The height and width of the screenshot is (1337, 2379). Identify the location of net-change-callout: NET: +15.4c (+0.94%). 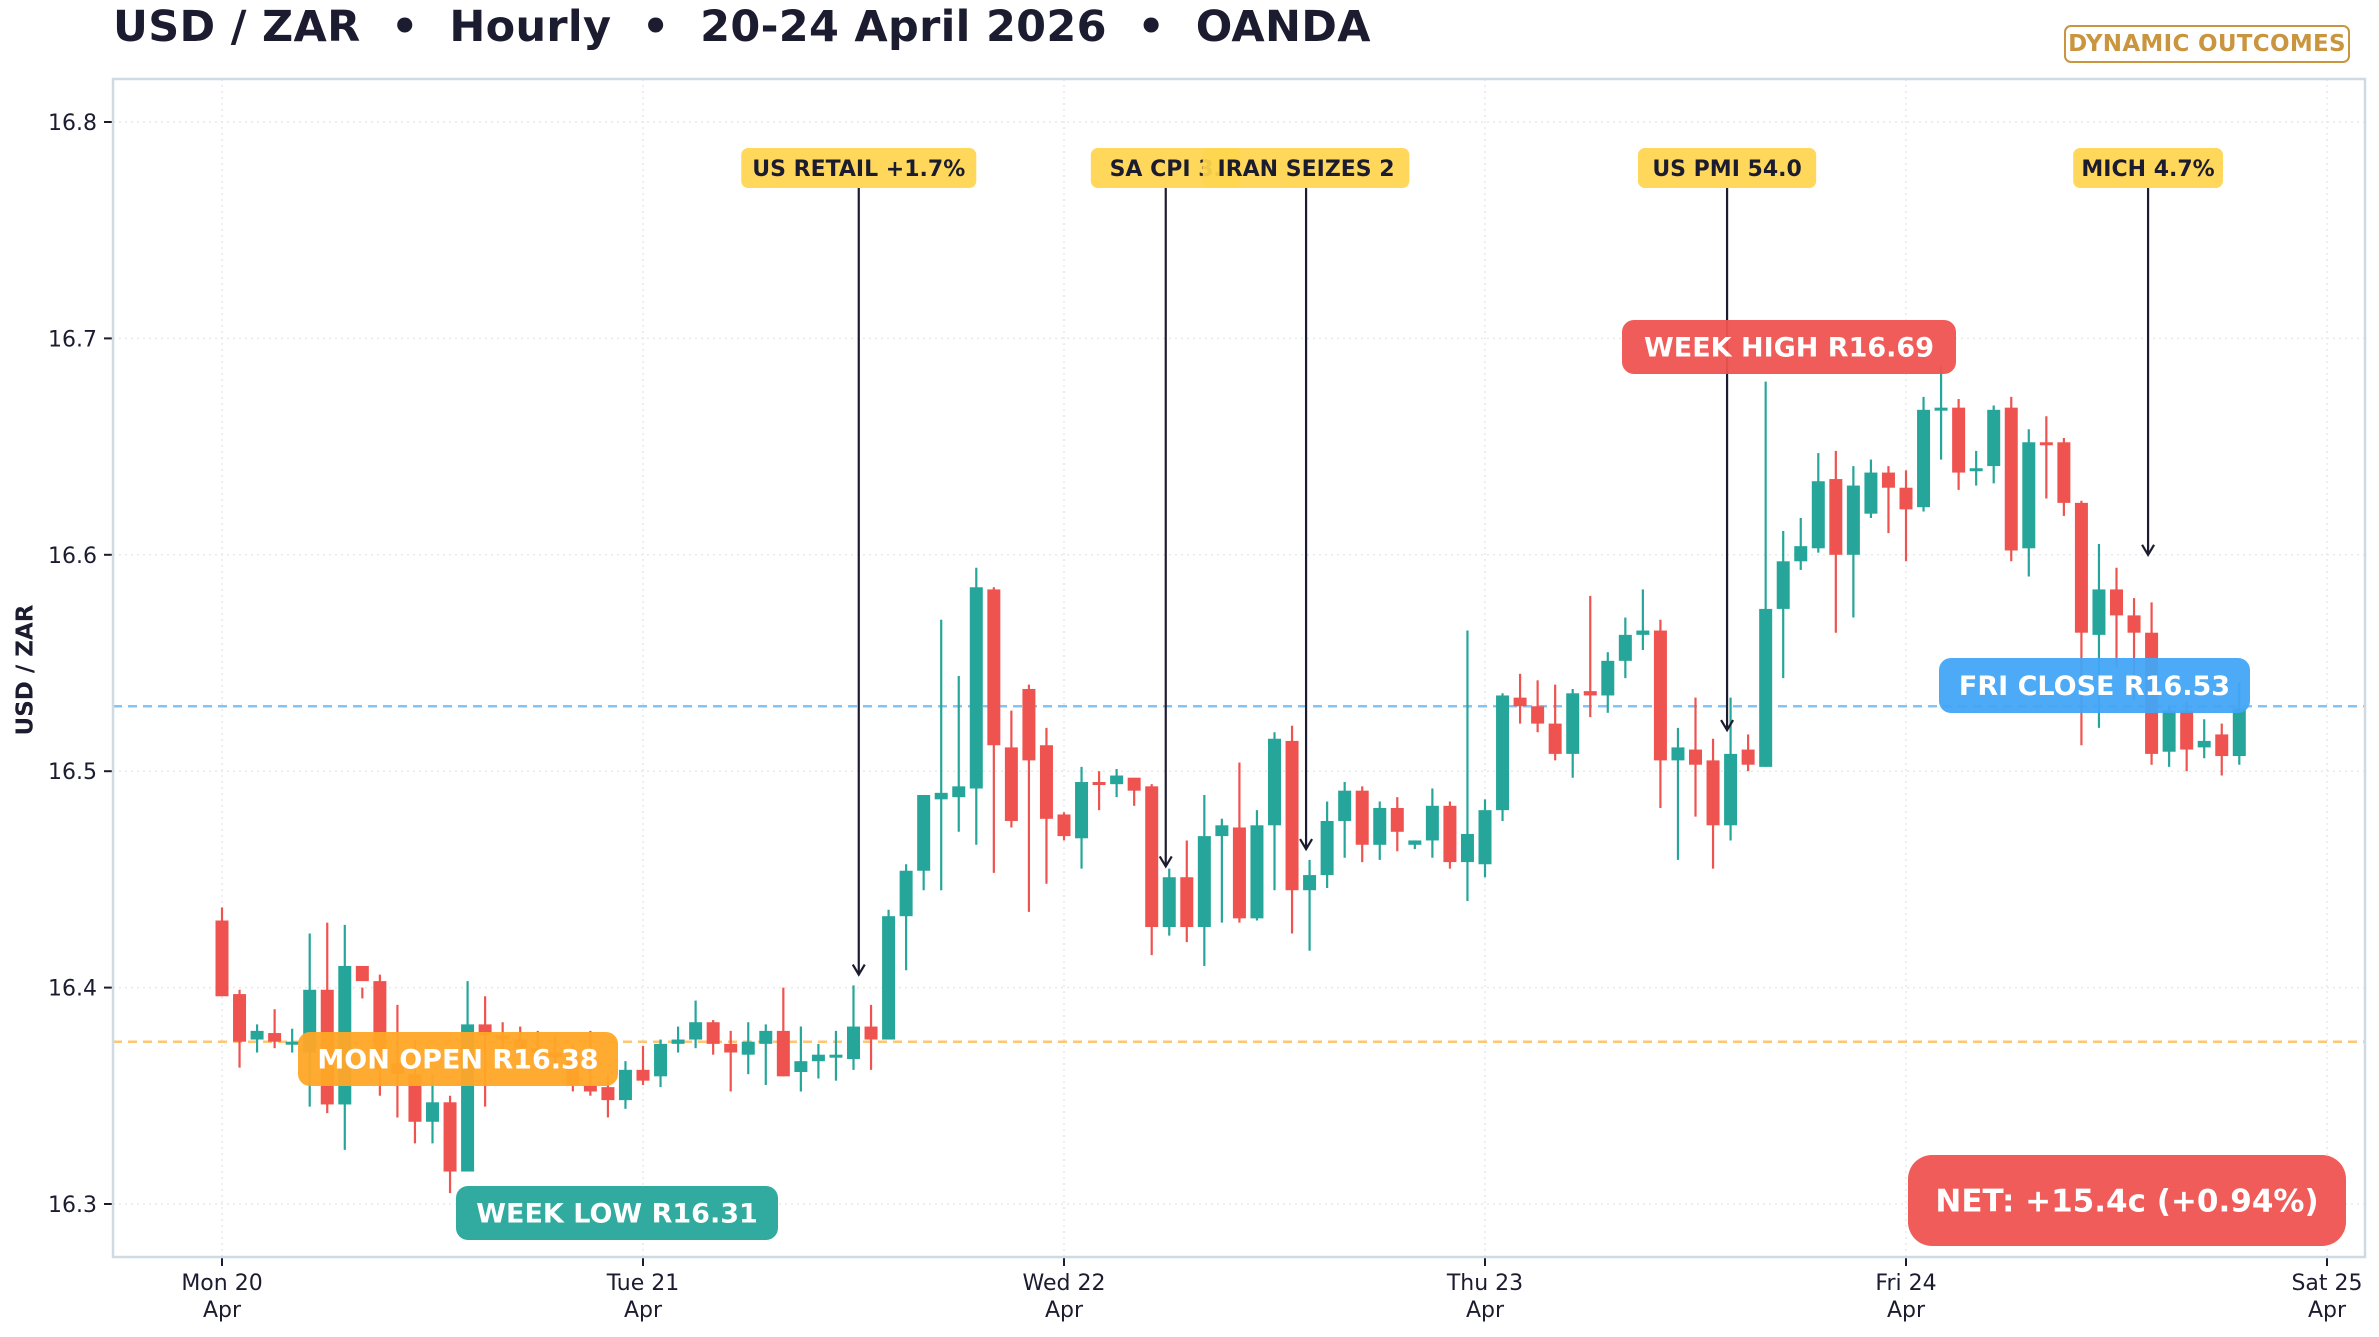
(2127, 1200).